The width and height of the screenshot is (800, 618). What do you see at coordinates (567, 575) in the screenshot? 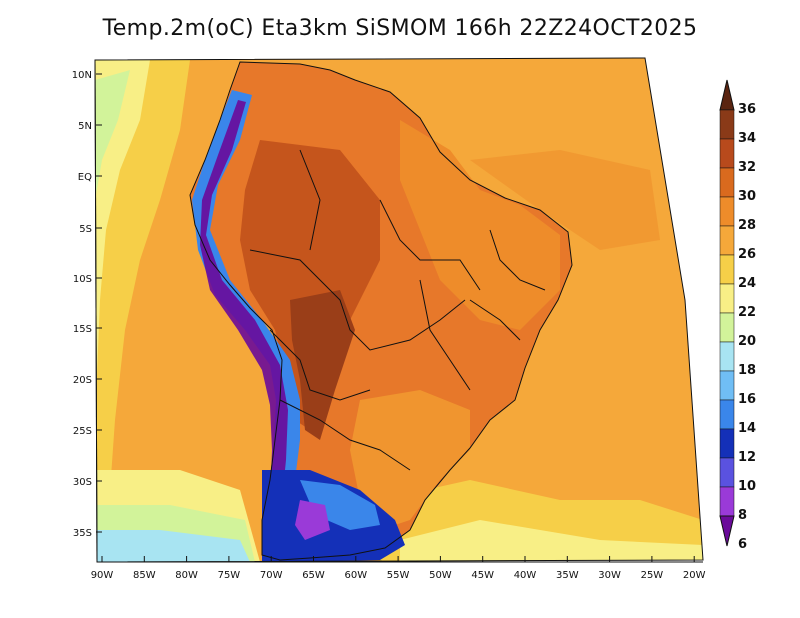
I see `lon-tick-label: 35W` at bounding box center [567, 575].